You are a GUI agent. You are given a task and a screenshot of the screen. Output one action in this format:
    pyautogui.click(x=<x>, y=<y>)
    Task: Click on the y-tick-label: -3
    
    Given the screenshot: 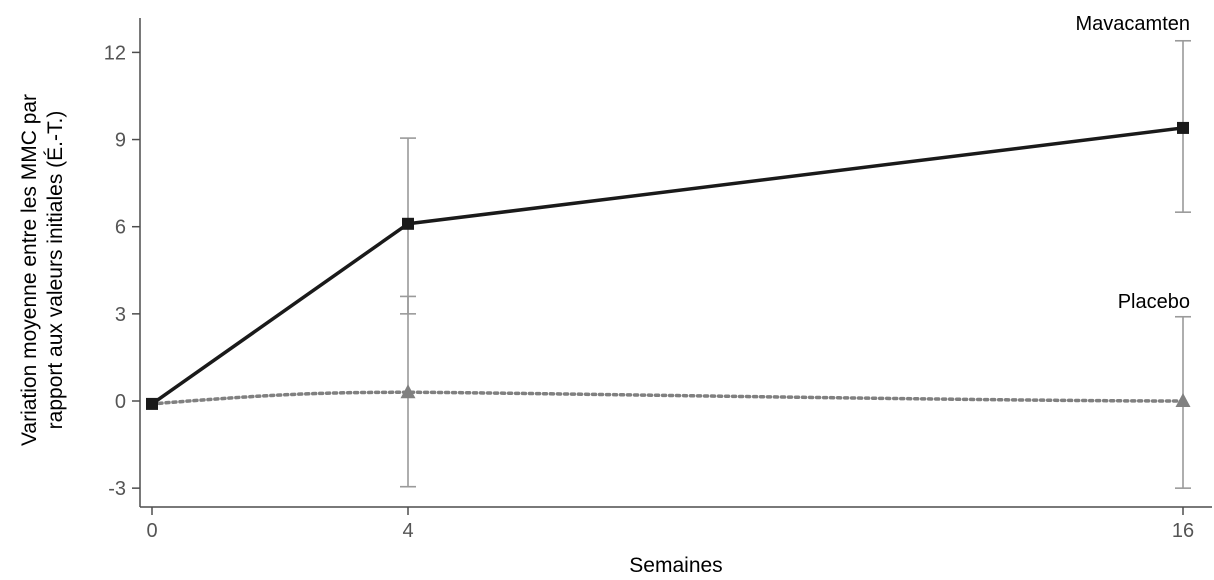 What is the action you would take?
    pyautogui.click(x=117, y=489)
    